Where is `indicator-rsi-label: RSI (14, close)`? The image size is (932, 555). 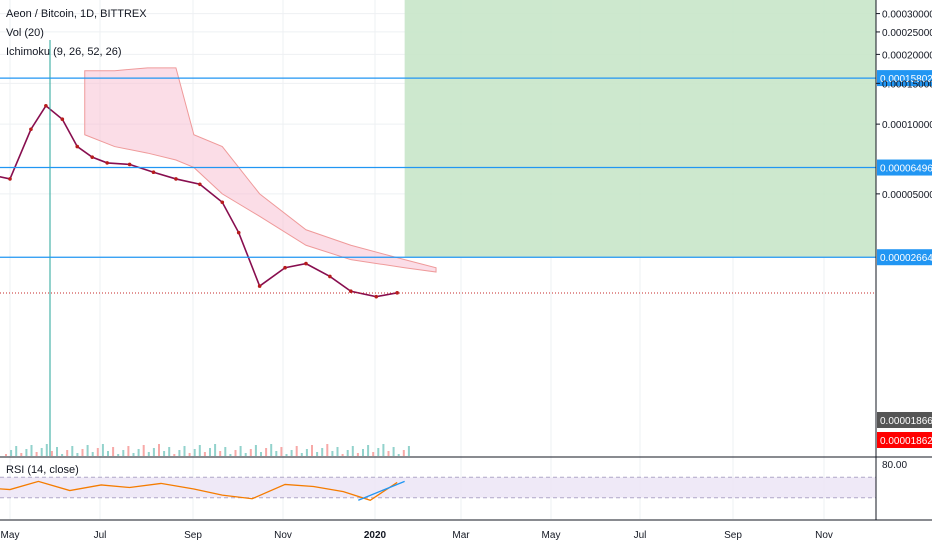 indicator-rsi-label: RSI (14, close) is located at coordinates (42, 470).